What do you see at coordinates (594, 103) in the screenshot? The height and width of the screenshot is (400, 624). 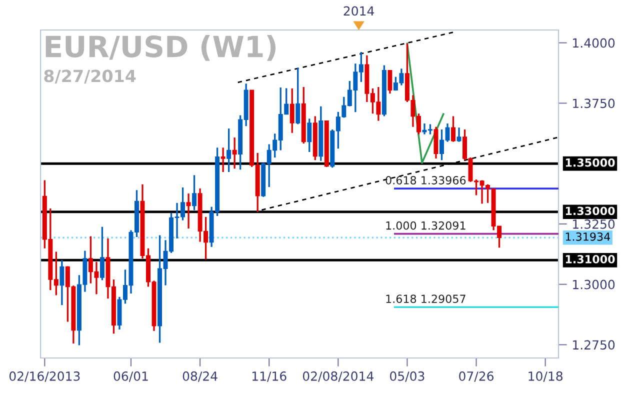 I see `y-tick-label: 1.3750` at bounding box center [594, 103].